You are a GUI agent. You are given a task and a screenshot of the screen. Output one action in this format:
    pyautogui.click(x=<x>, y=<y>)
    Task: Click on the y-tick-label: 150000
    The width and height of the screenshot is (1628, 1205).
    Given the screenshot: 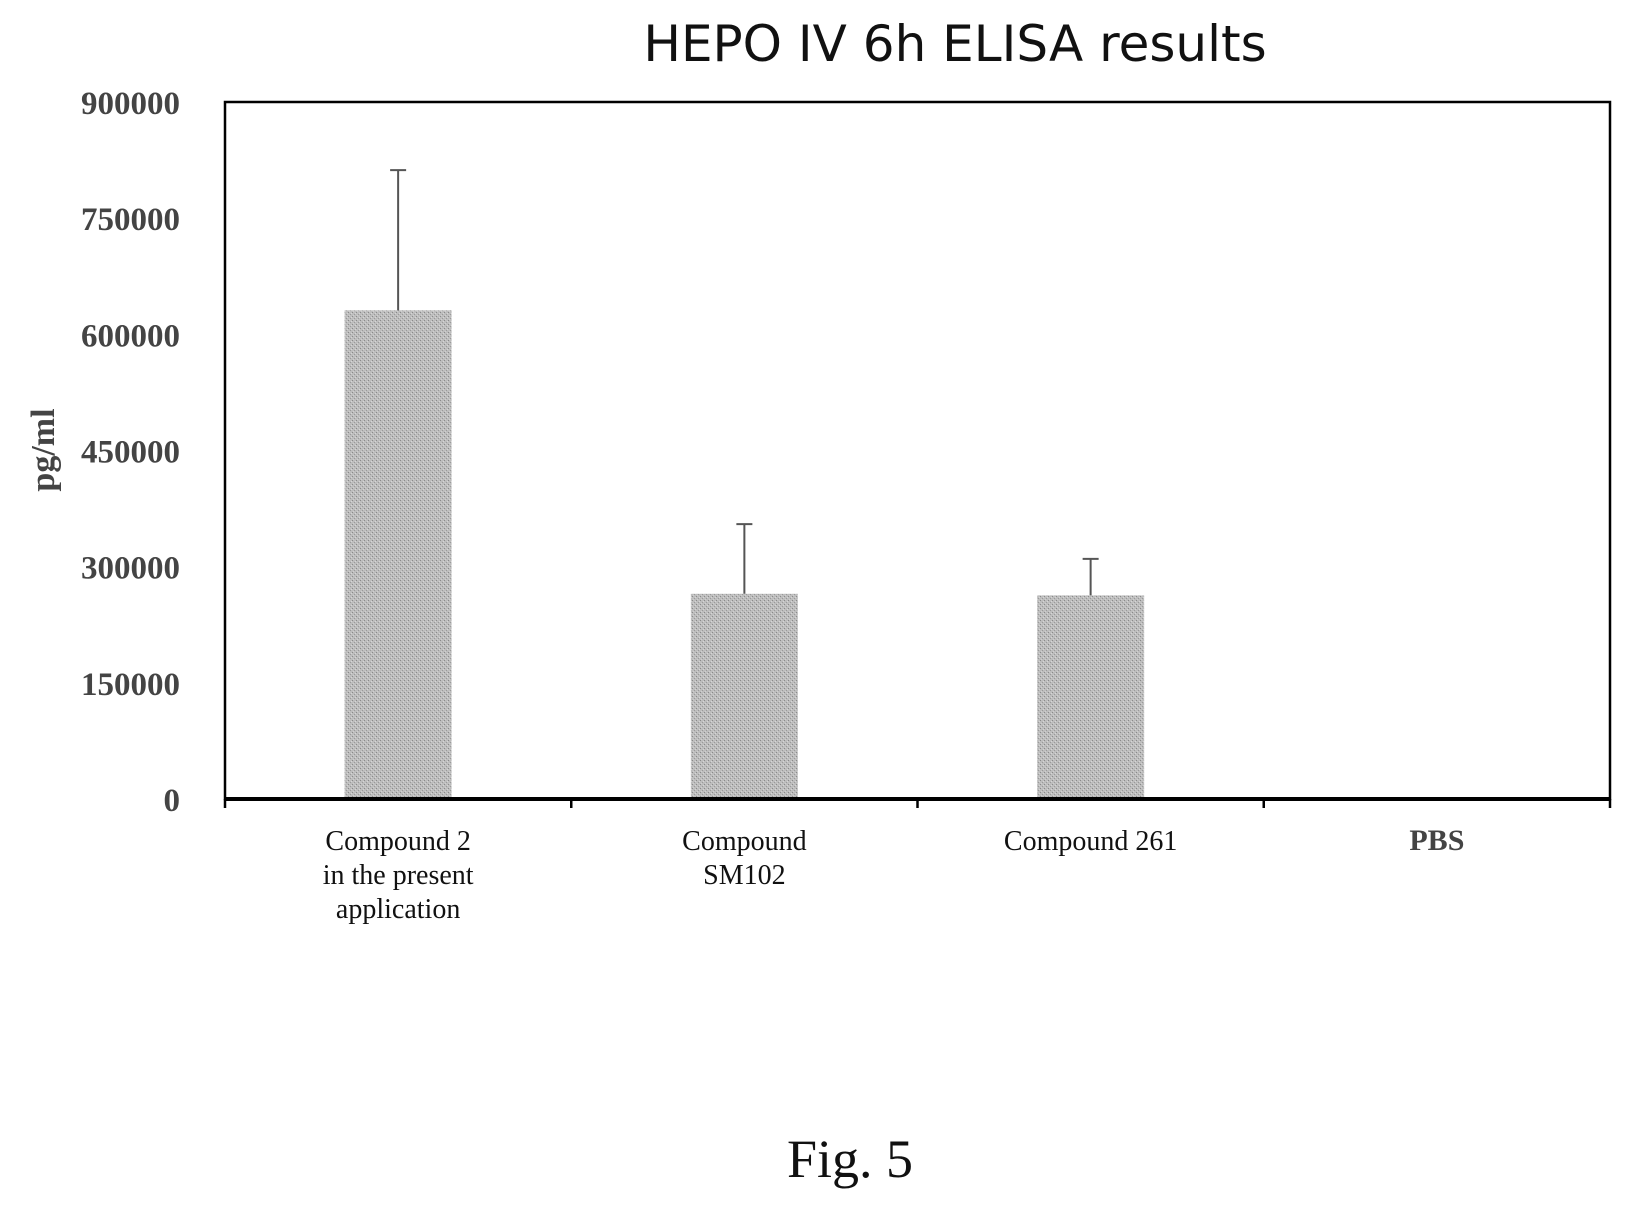 What is the action you would take?
    pyautogui.click(x=130, y=685)
    